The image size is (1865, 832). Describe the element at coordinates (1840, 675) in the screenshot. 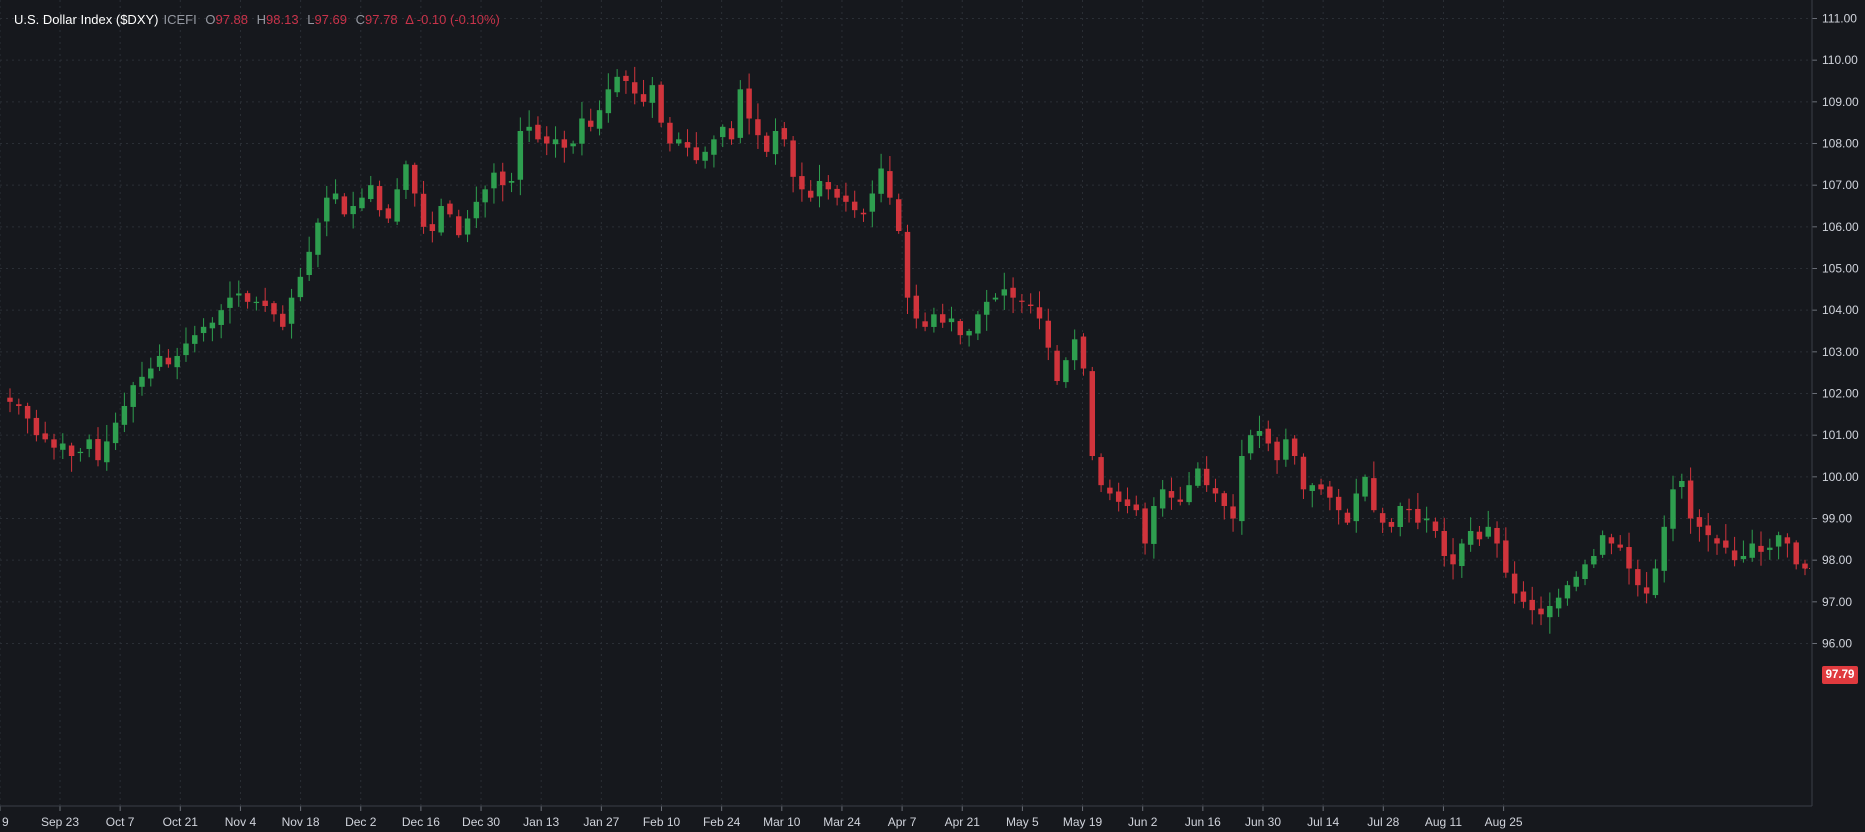

I see `last-price-tag: 97.79` at that location.